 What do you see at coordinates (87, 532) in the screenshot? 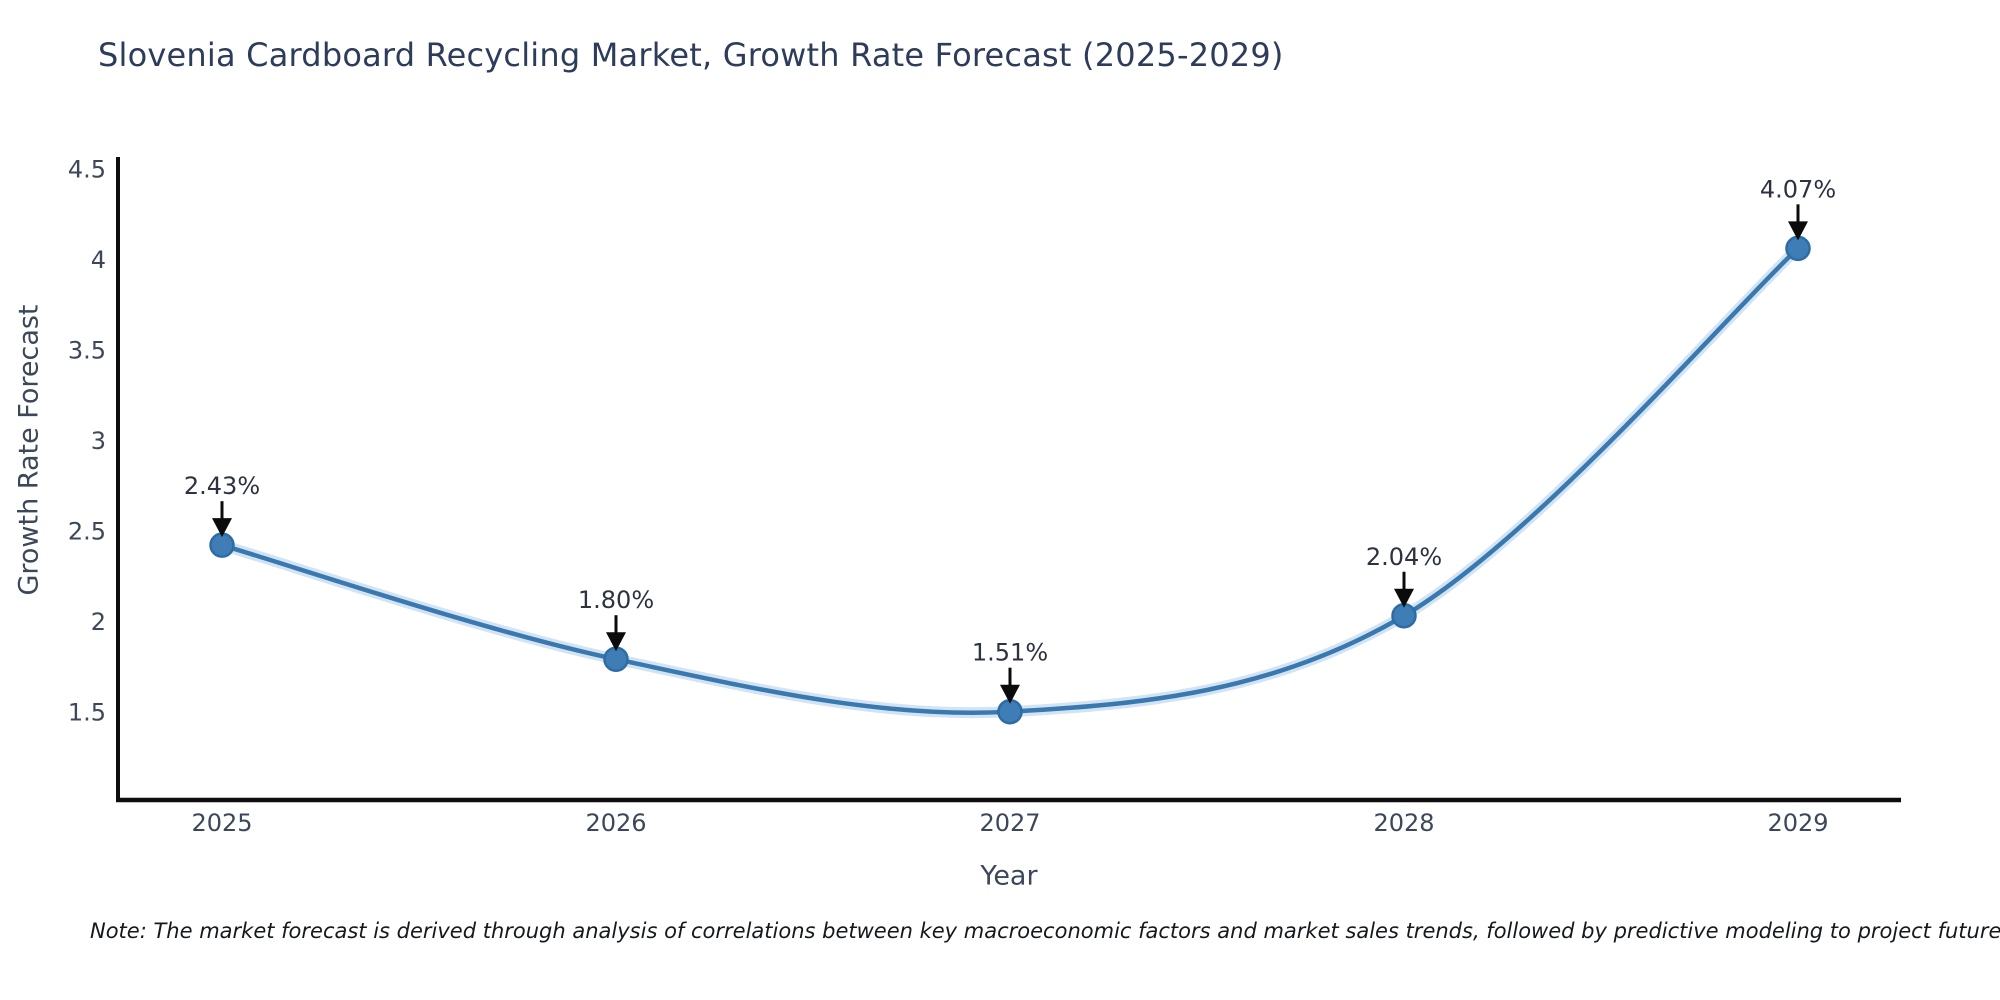
I see `y-axis-tick-label: 2.5` at bounding box center [87, 532].